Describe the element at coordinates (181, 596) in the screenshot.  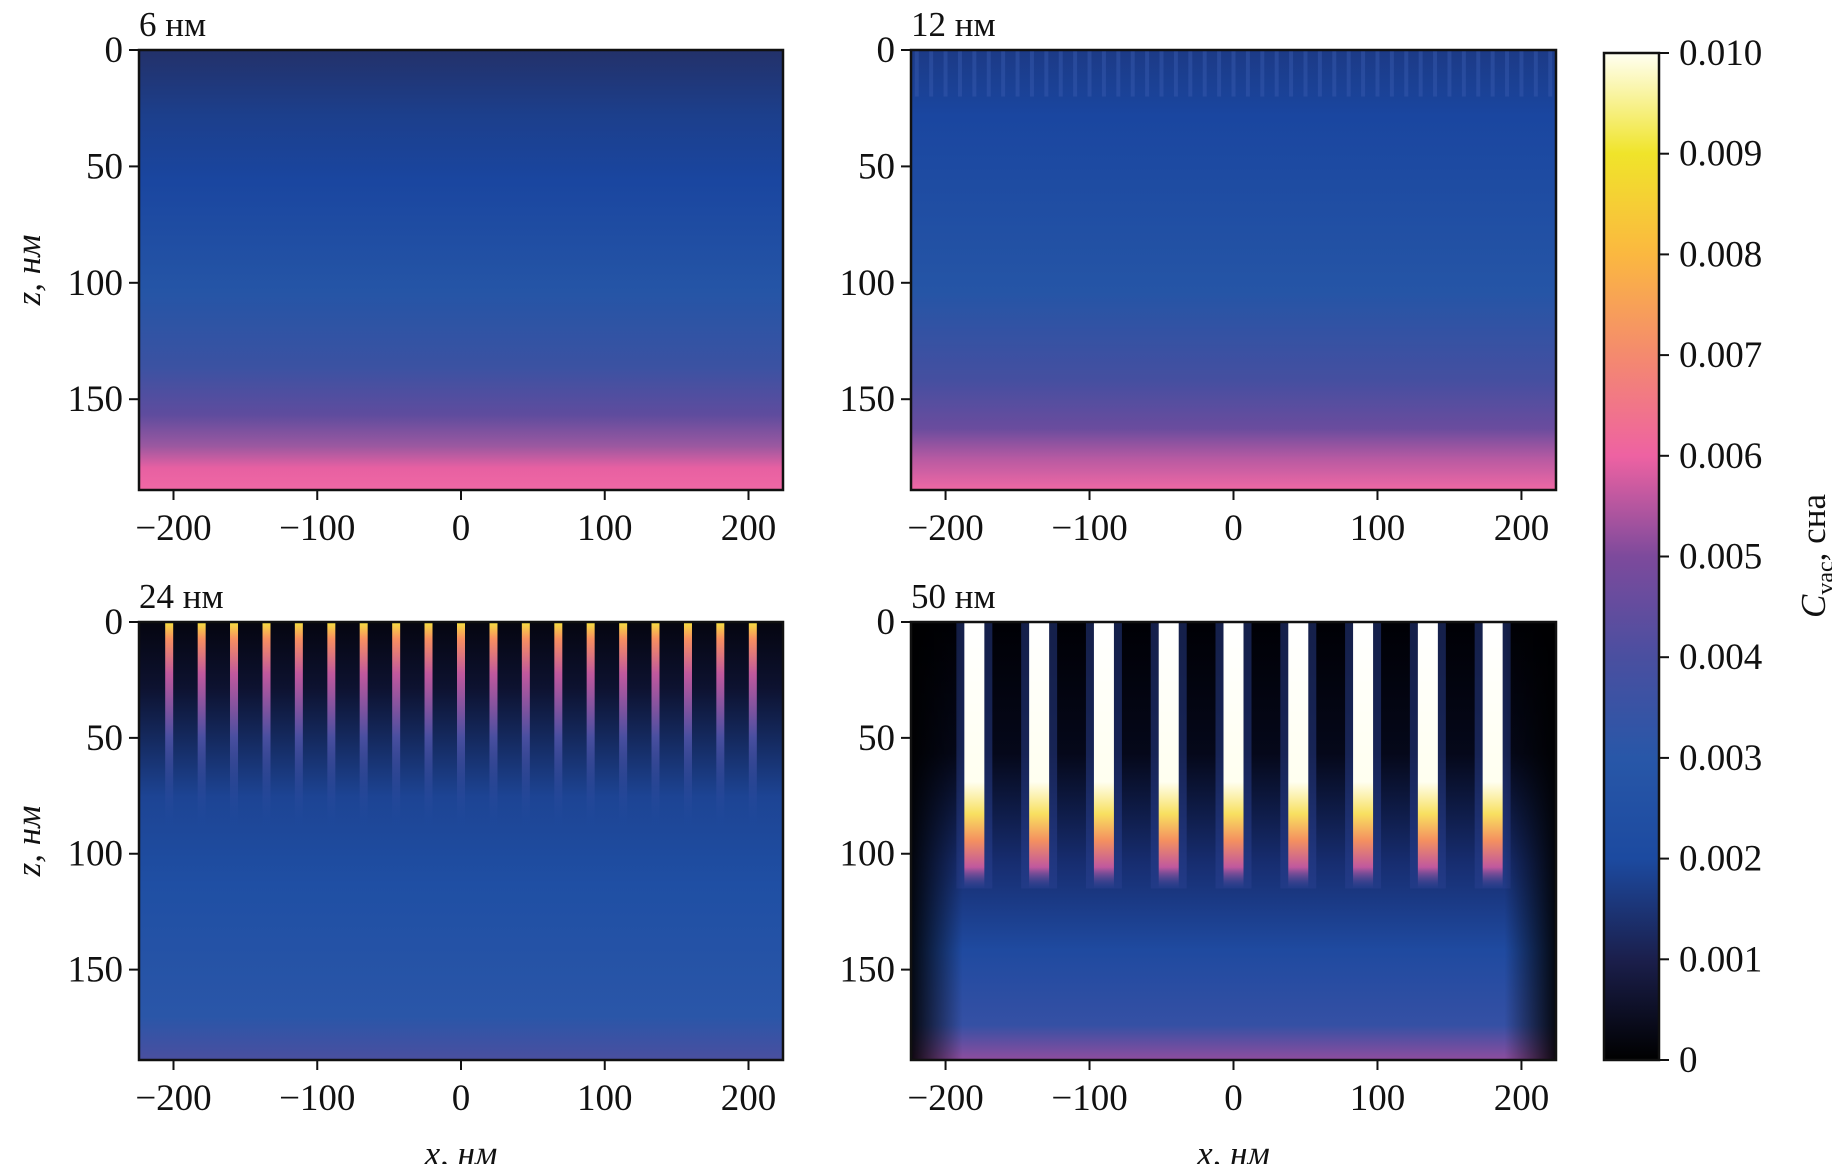
I see `panel-title: 24 нм` at that location.